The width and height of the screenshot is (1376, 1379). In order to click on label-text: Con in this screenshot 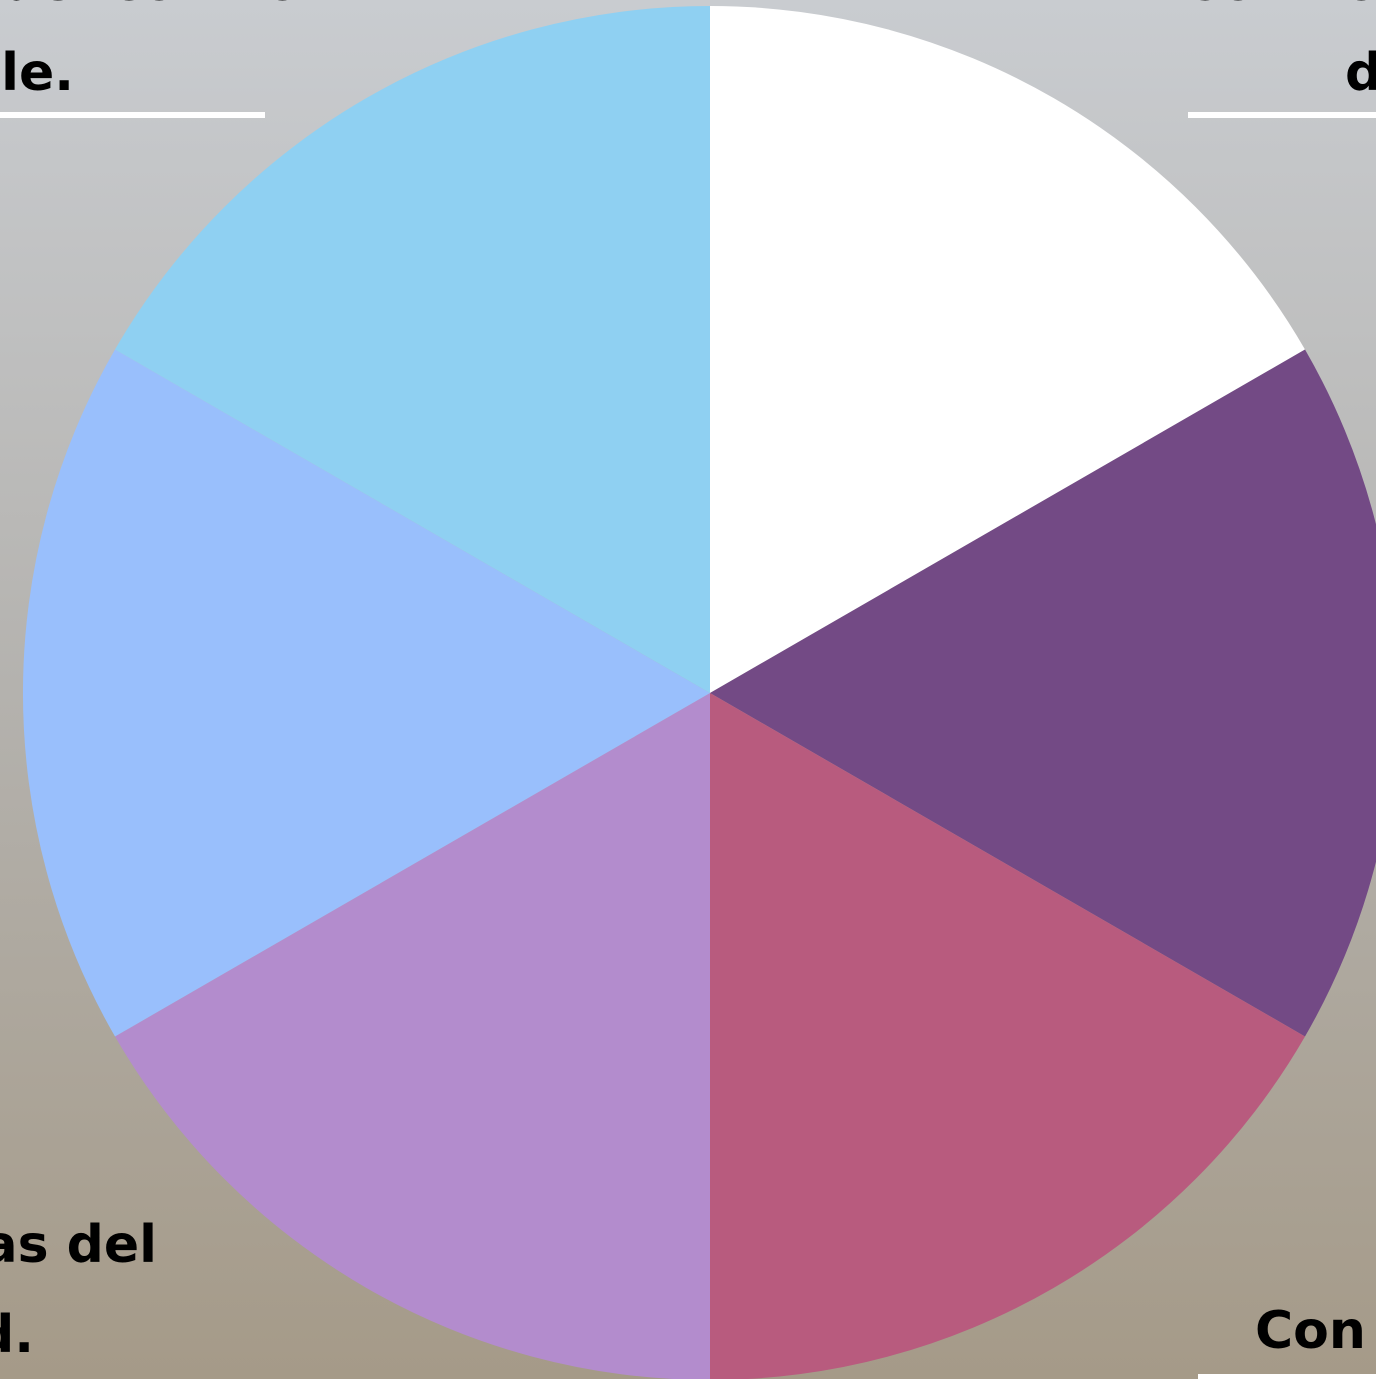, I will do `click(1310, 1331)`.